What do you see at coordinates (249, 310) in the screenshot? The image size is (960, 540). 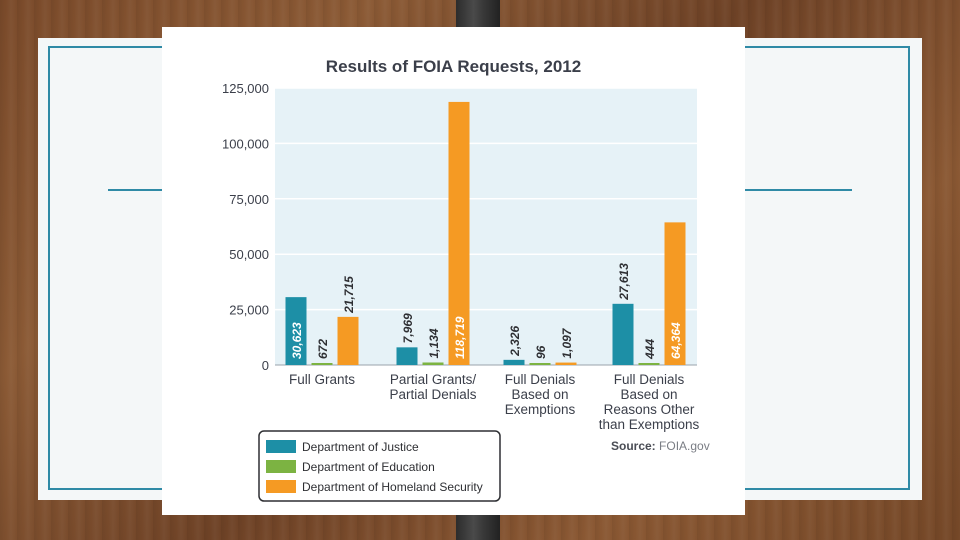 I see `y-tick-label: 25,000` at bounding box center [249, 310].